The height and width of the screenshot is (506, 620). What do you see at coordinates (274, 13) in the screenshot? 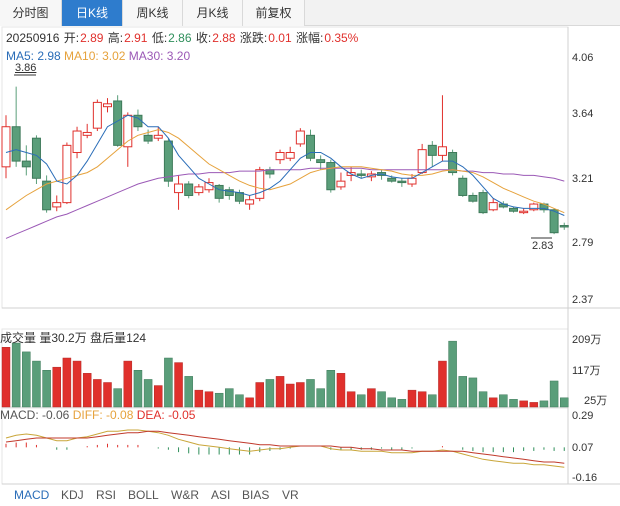
I see `tab-forward-adjusted: 前复权` at bounding box center [274, 13].